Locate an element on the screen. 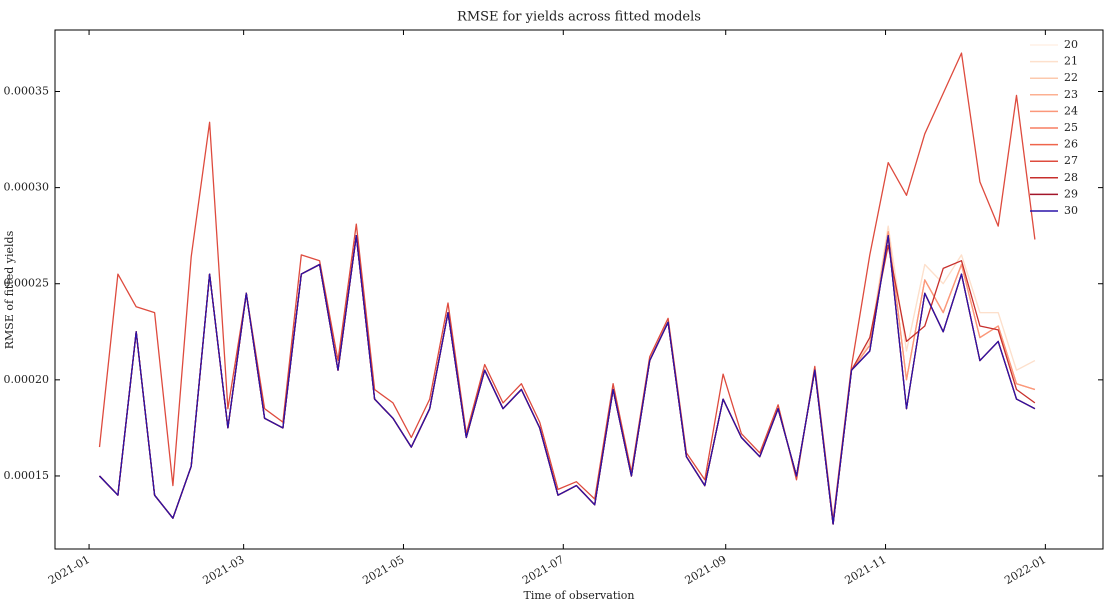 The width and height of the screenshot is (1110, 606). x-tick-label: 2021-03 is located at coordinates (224, 570).